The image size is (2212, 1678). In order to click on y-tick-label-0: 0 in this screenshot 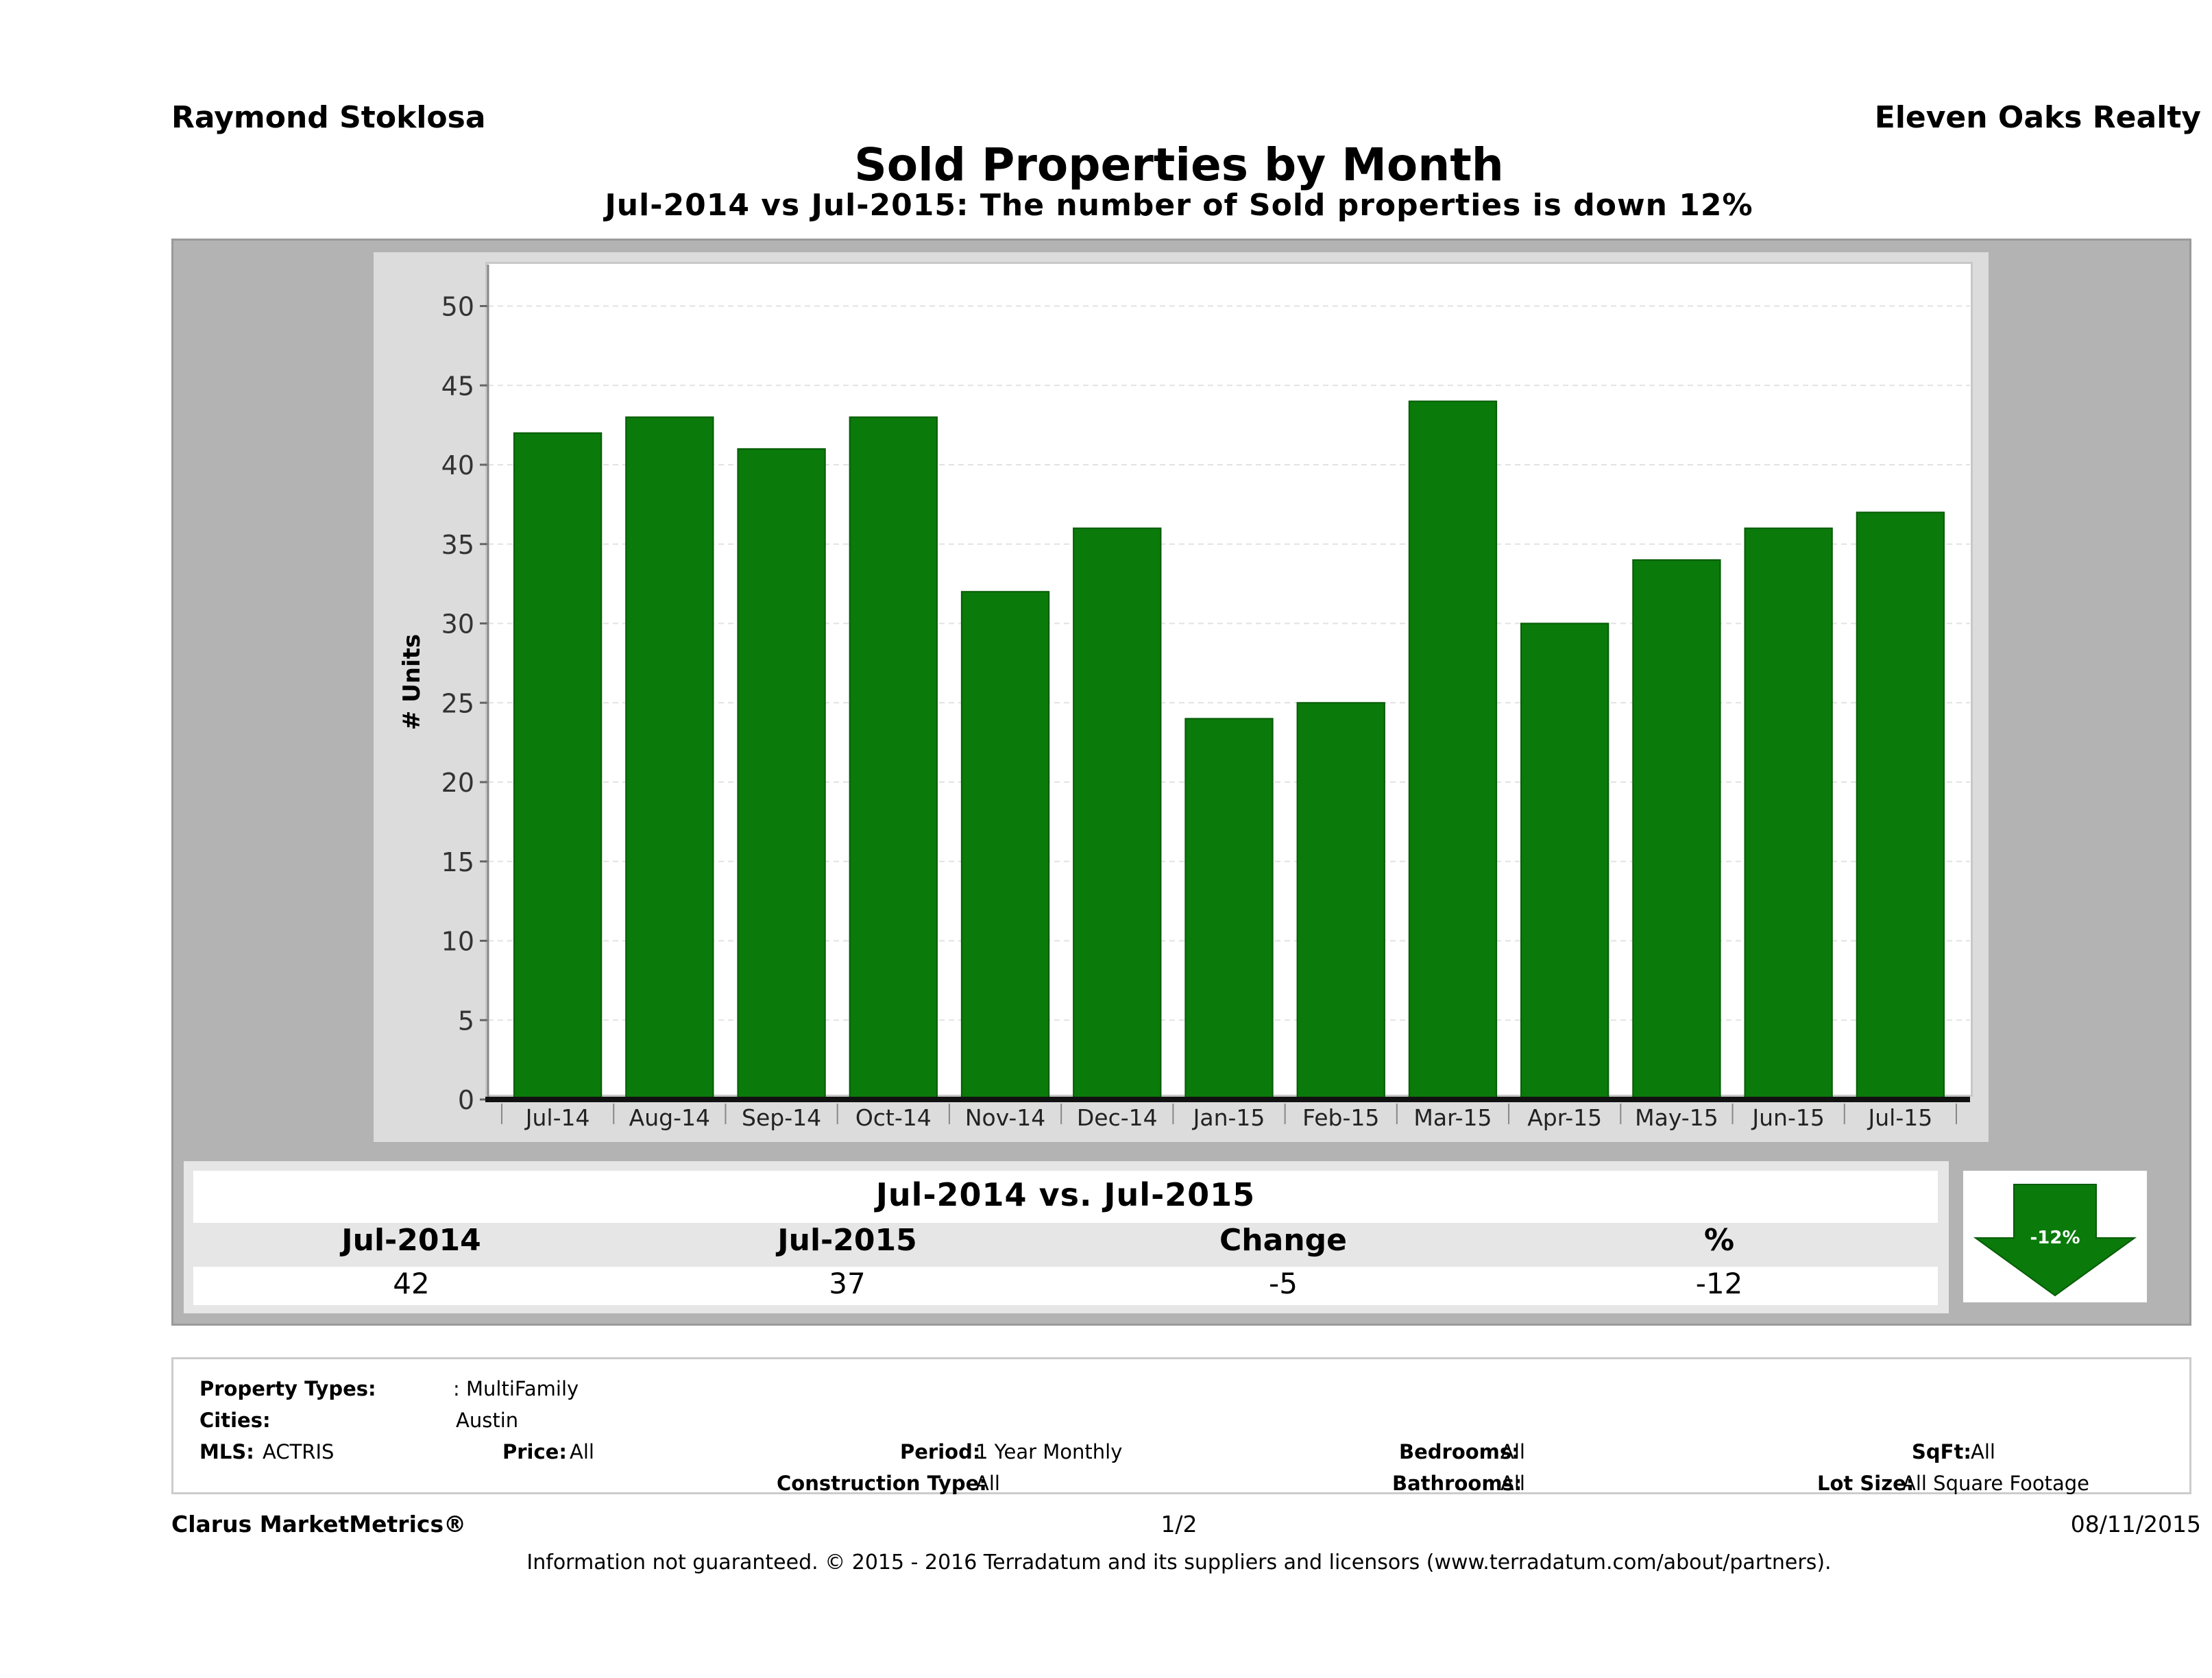, I will do `click(466, 1100)`.